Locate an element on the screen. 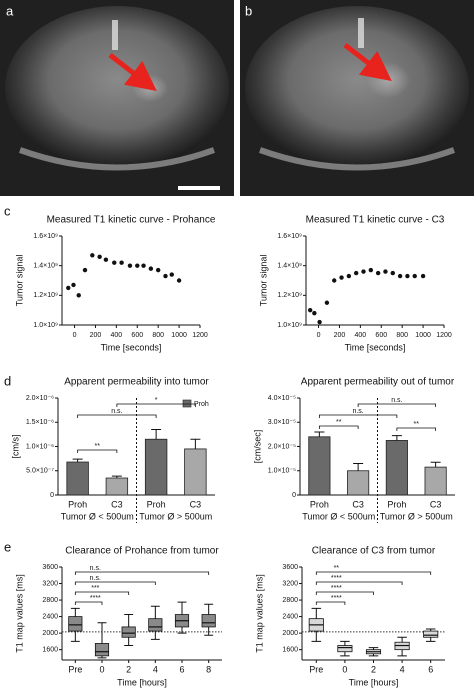 This screenshot has height=688, width=474. y-tick-label: 1.5×10⁻⁶ is located at coordinates (40, 422).